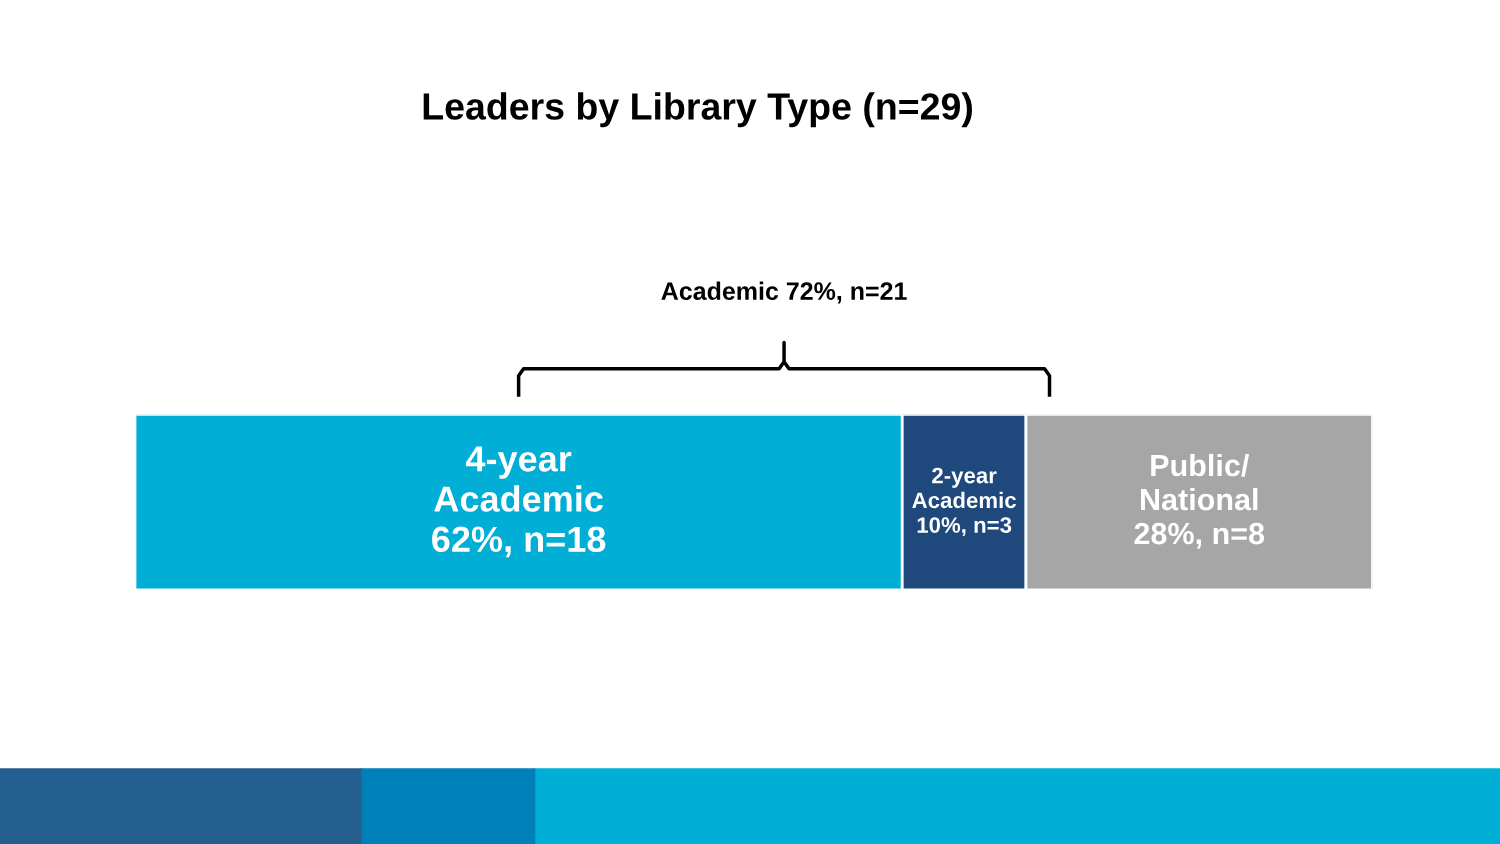 This screenshot has height=844, width=1500. I want to click on series-label: 4-year Academic, so click(518, 479).